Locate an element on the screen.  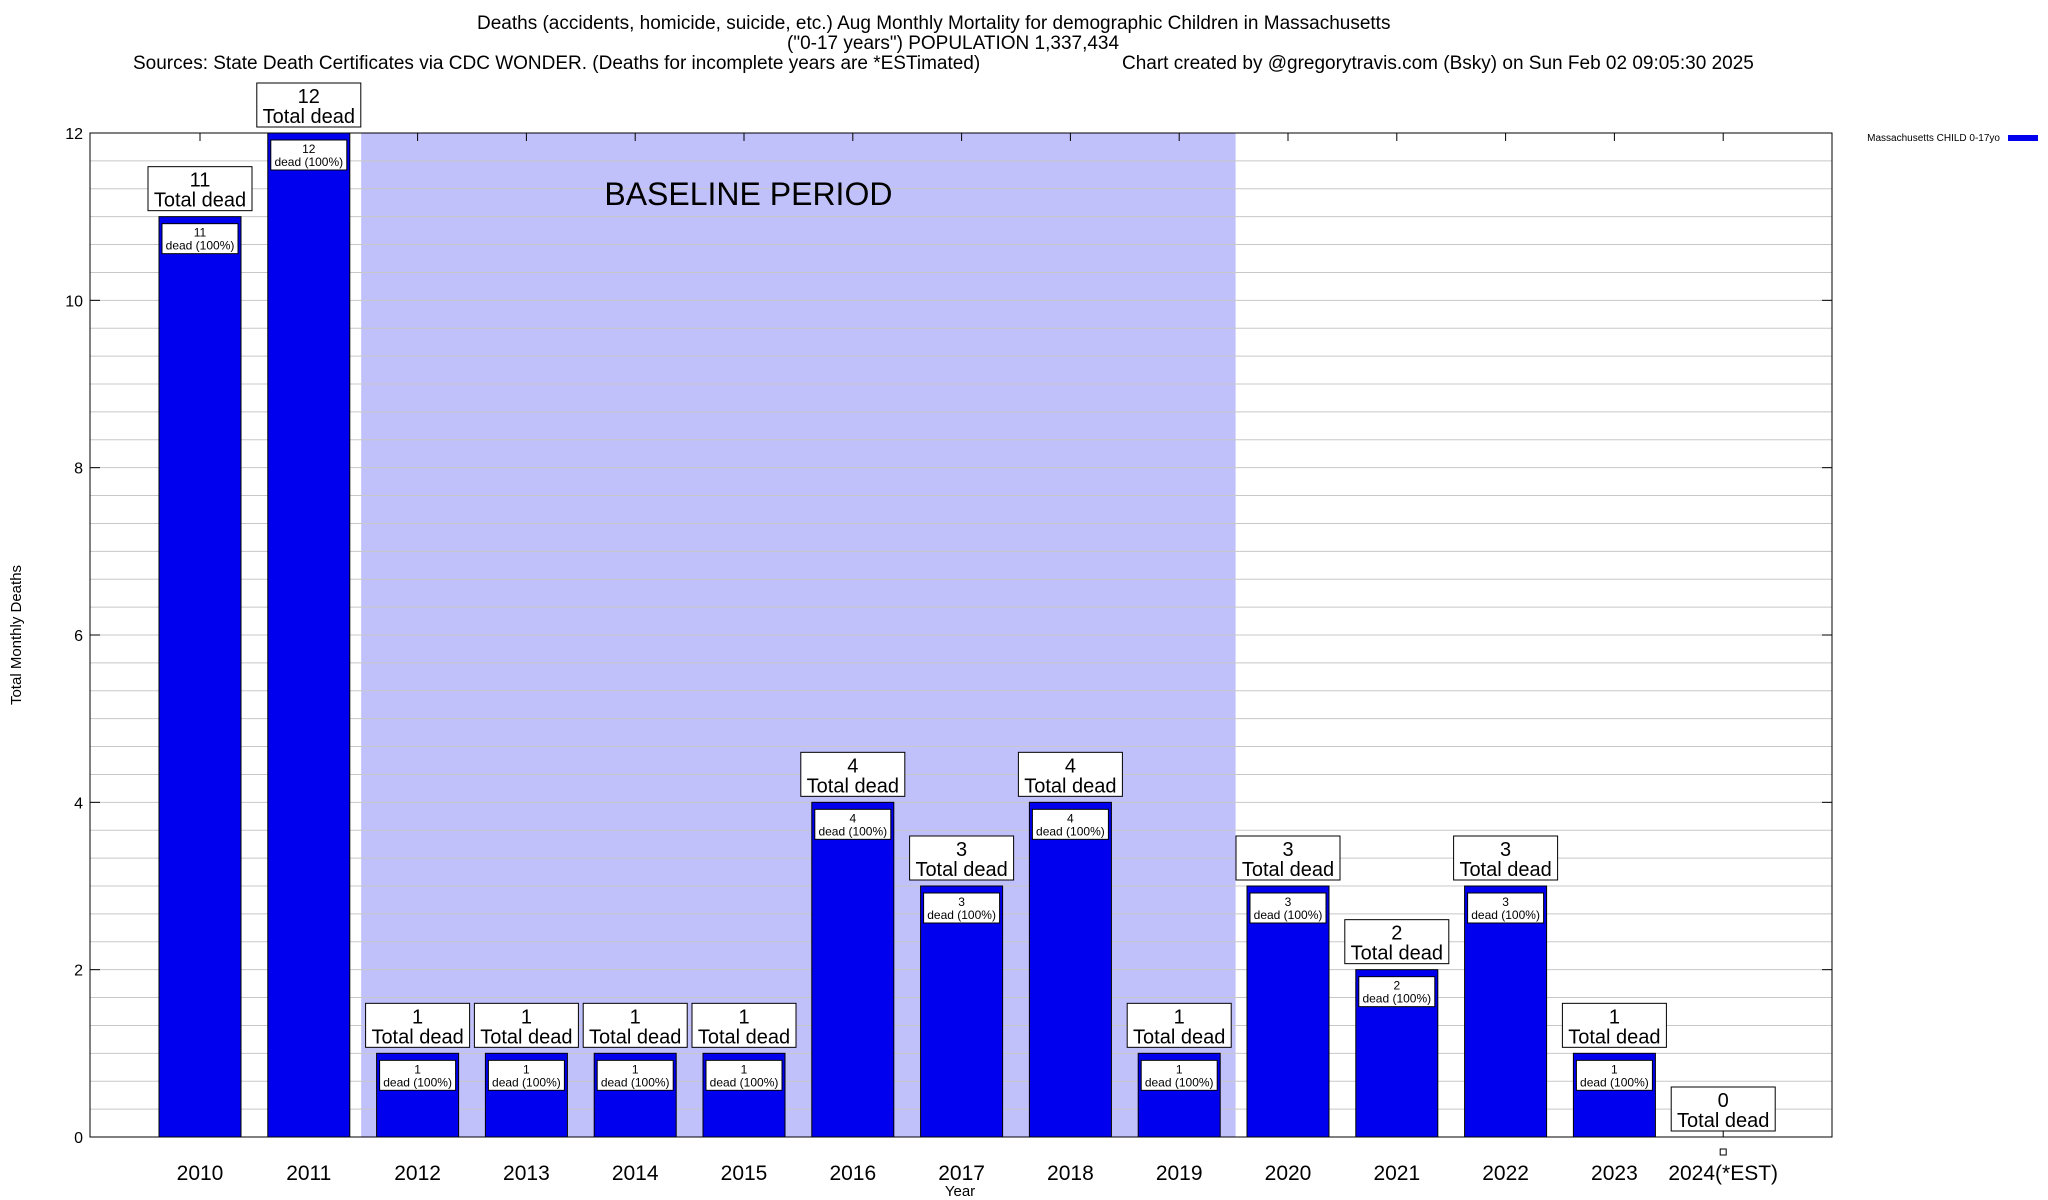
y-tick-label: 12 is located at coordinates (74, 134).